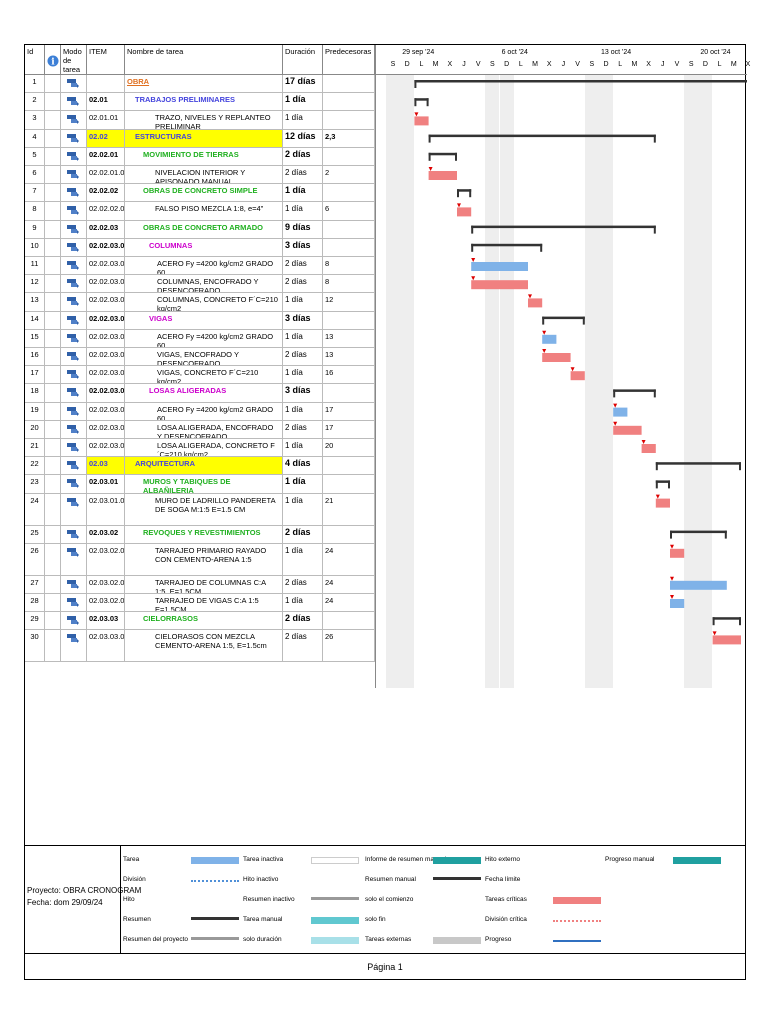  Describe the element at coordinates (263, 919) in the screenshot. I see `legend-label: Tarea manual` at that location.